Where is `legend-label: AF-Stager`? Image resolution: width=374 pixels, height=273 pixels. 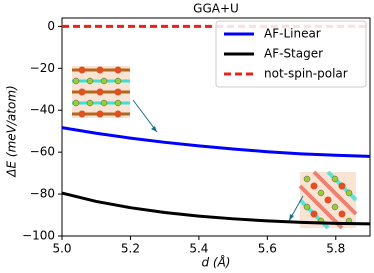
legend-label: AF-Stager is located at coordinates (293, 54).